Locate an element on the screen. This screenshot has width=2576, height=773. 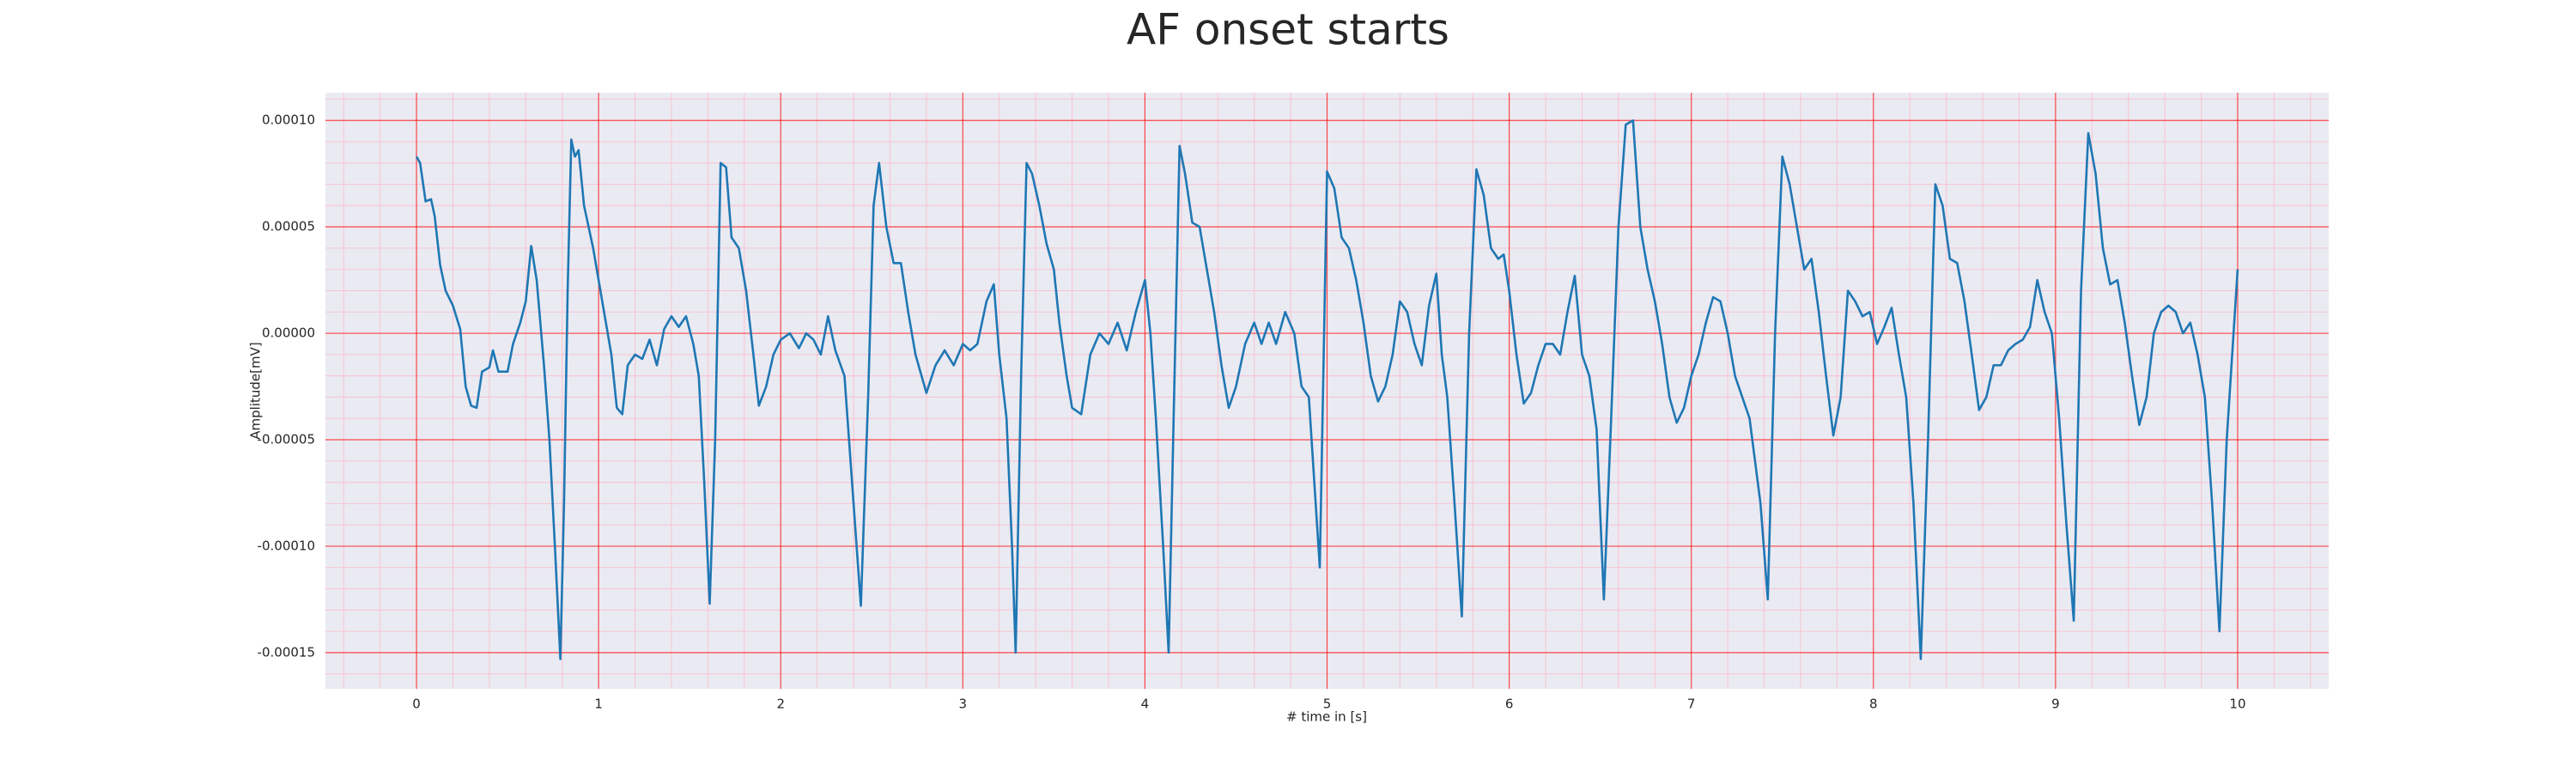
x-tick-label: 7 is located at coordinates (1692, 704).